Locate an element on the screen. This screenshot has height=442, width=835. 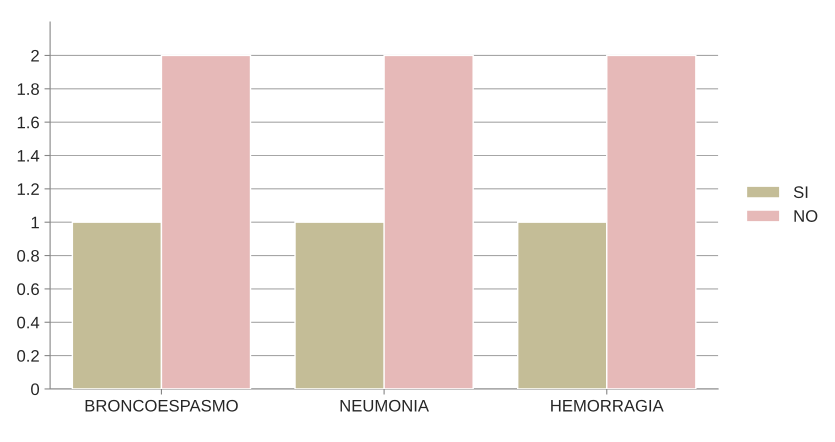
y-tick-label: 1.6 is located at coordinates (28, 122).